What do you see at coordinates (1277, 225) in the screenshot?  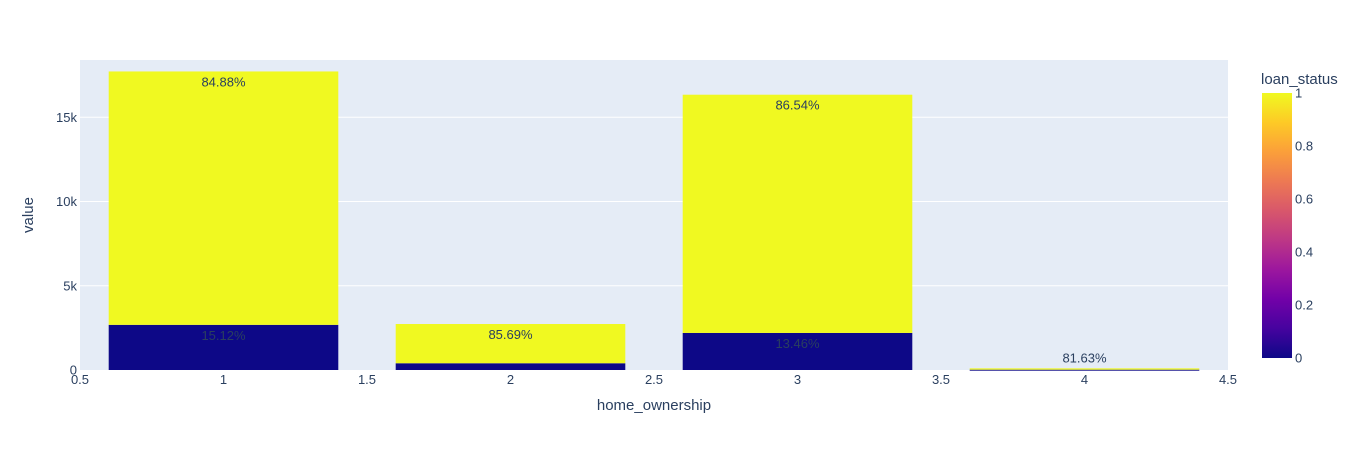 I see `colorbar-gradient` at bounding box center [1277, 225].